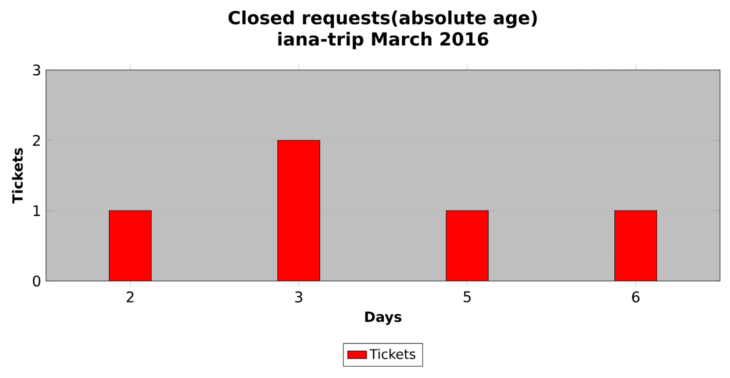  Describe the element at coordinates (382, 19) in the screenshot. I see `chart-title: Closed requests(absolute age)` at that location.